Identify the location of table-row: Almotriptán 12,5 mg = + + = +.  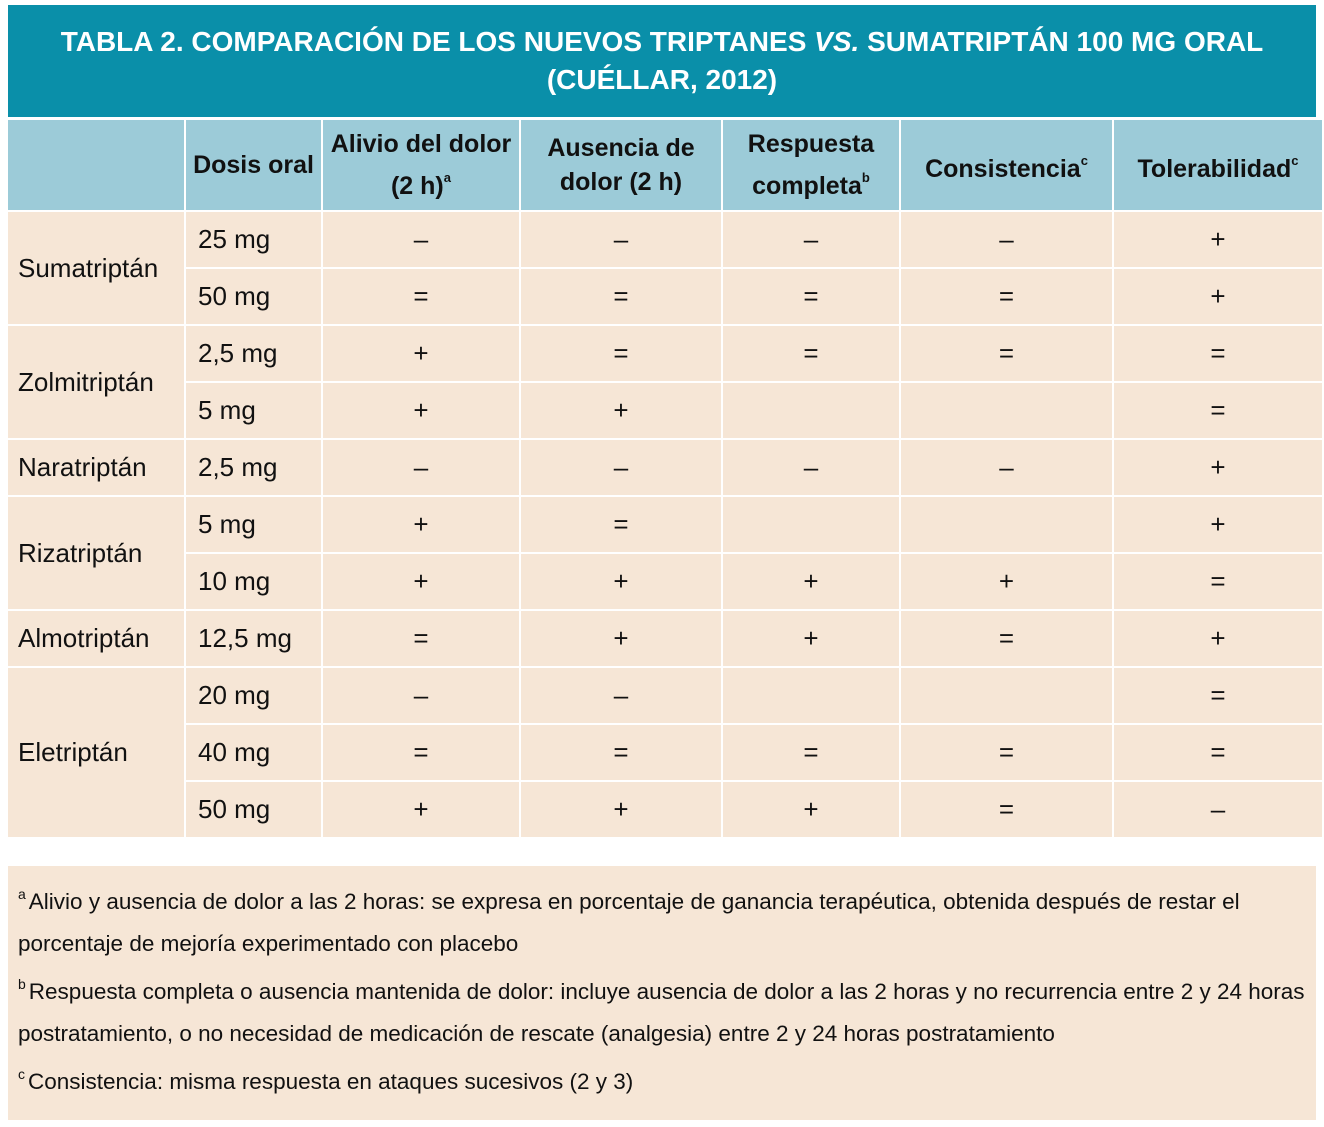
(665, 638).